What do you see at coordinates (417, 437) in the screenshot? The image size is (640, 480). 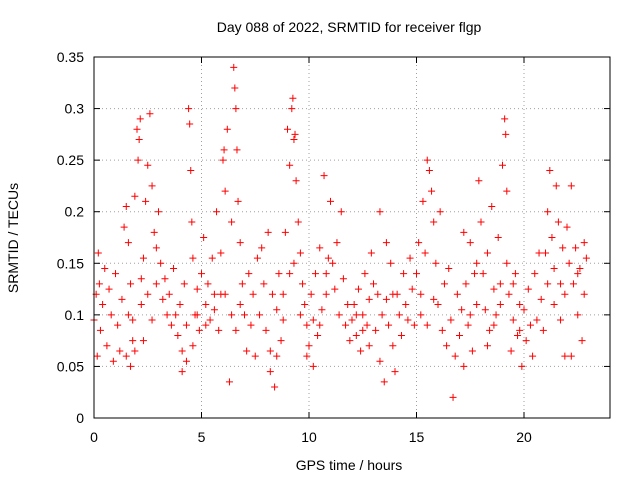 I see `x-tick-label: 15` at bounding box center [417, 437].